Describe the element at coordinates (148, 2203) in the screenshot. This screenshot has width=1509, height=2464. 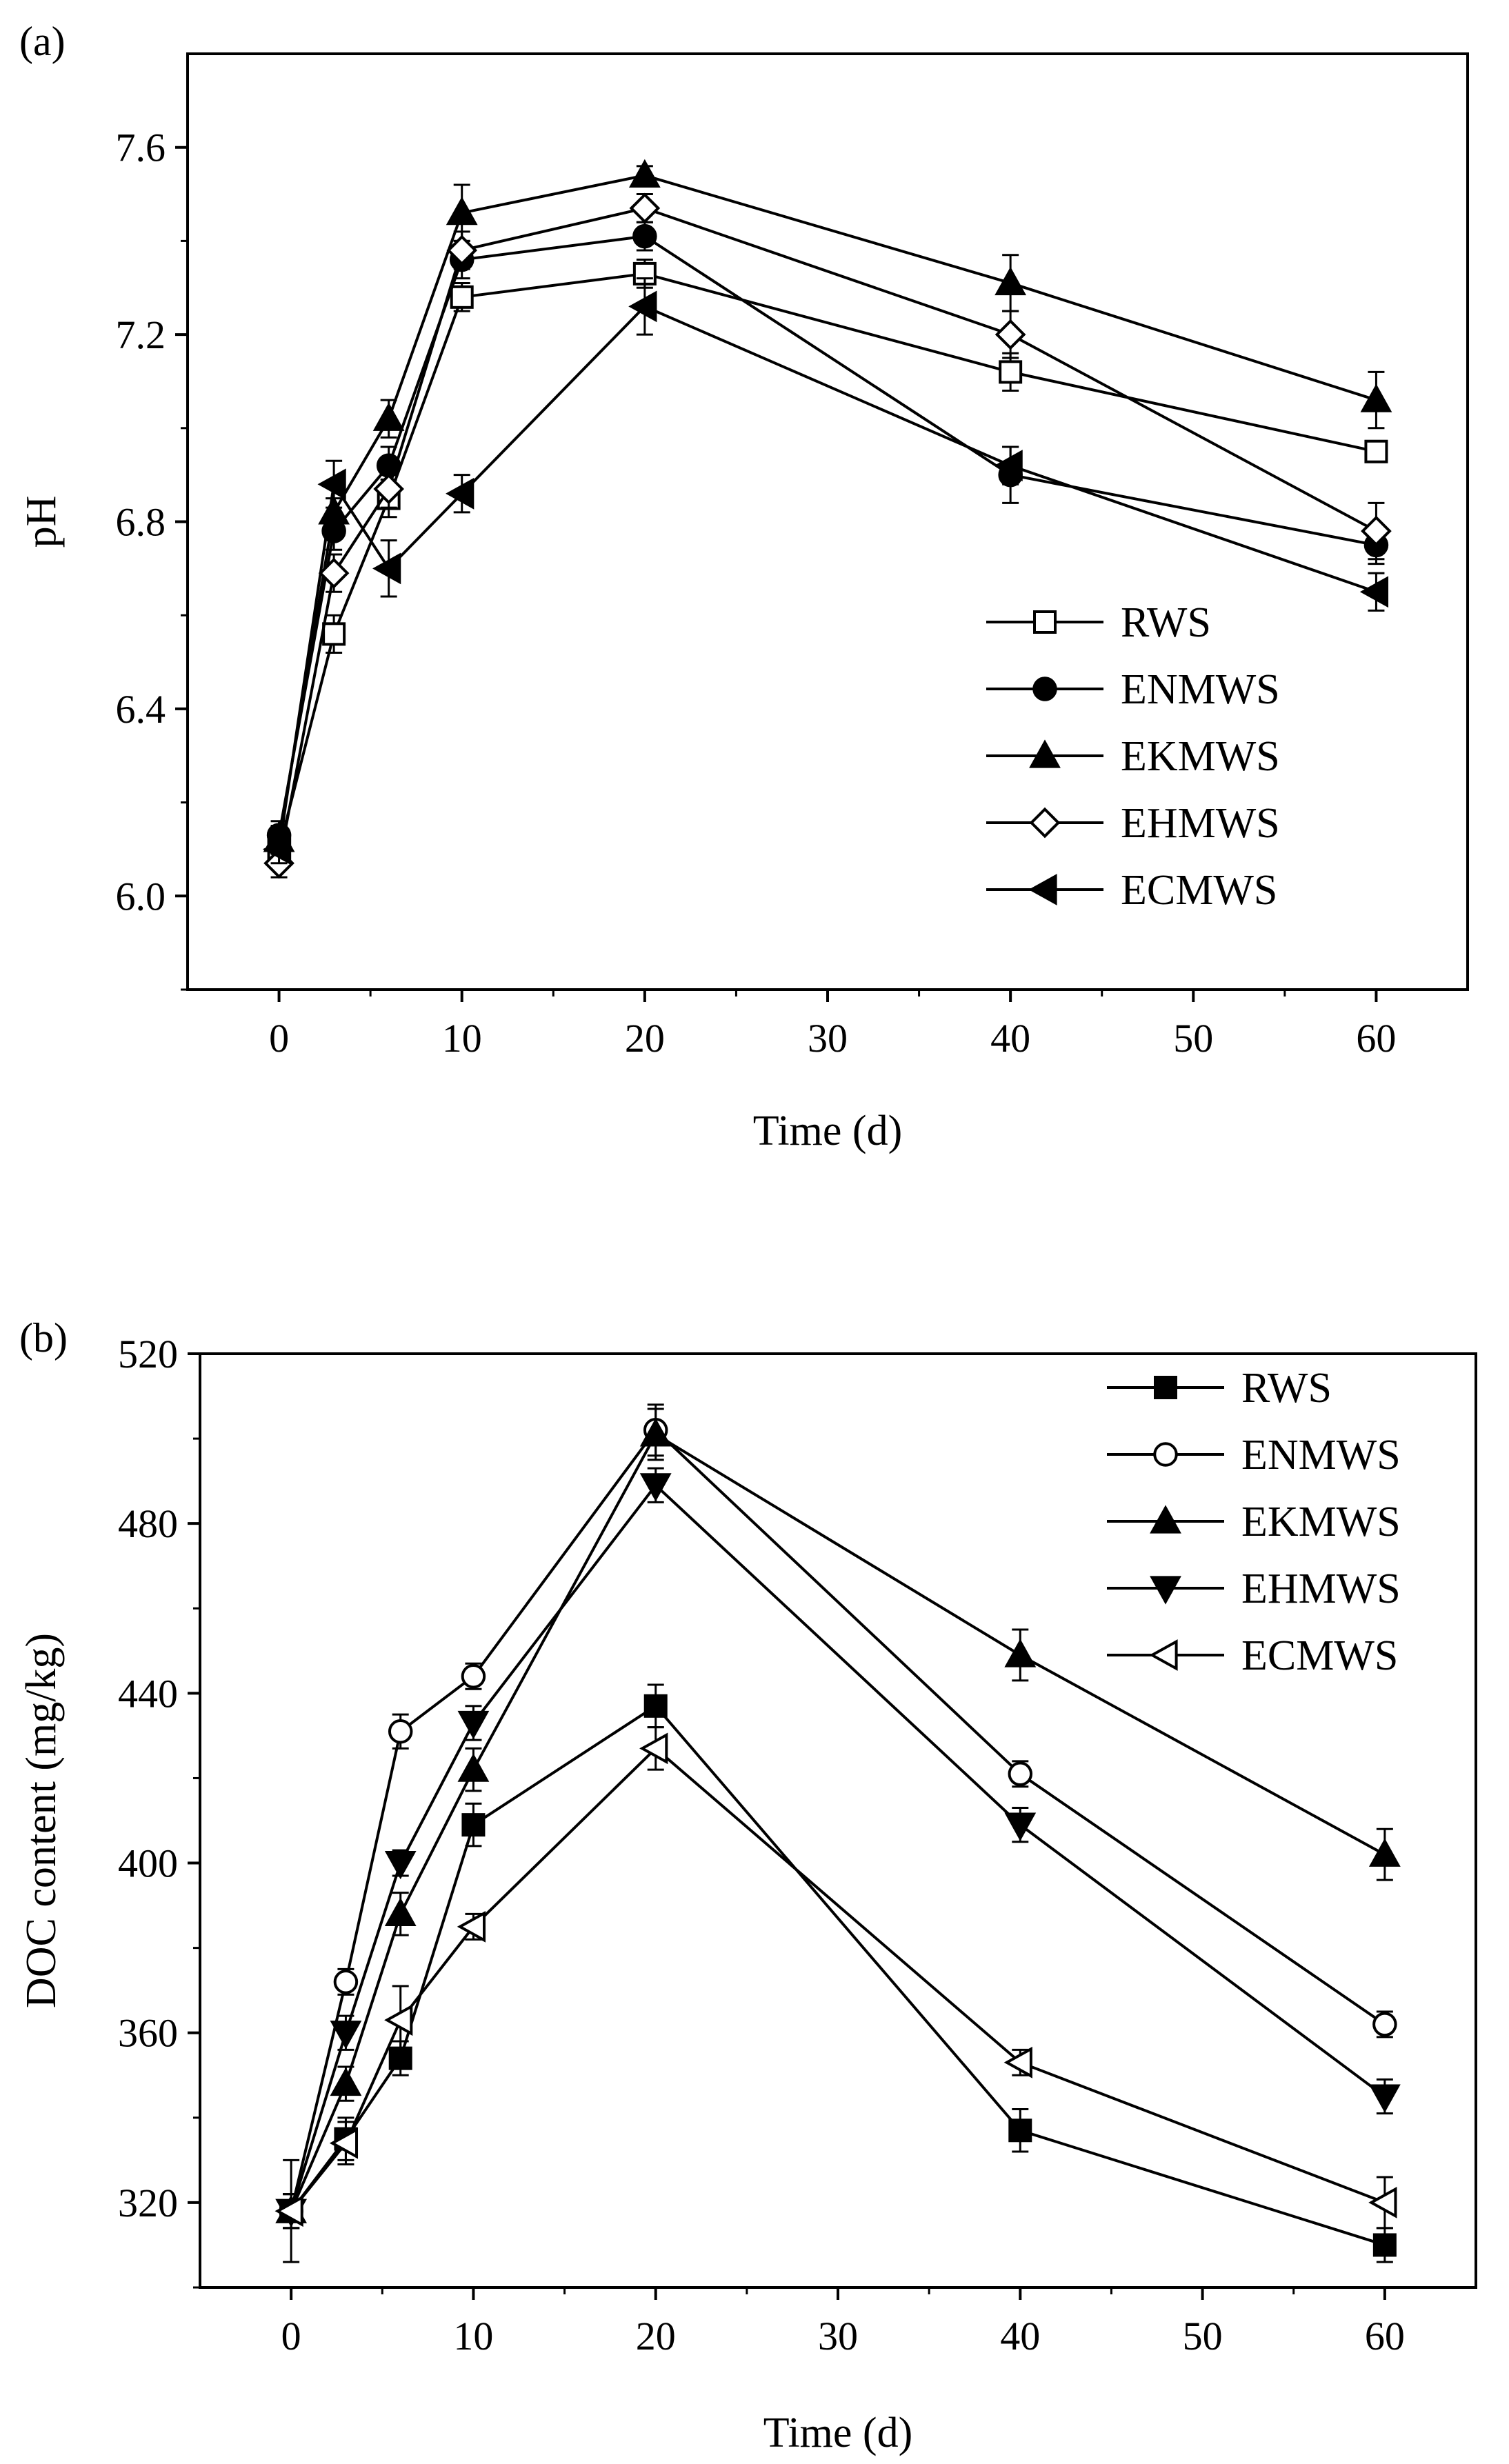
I see `y-tick-label: 320` at that location.